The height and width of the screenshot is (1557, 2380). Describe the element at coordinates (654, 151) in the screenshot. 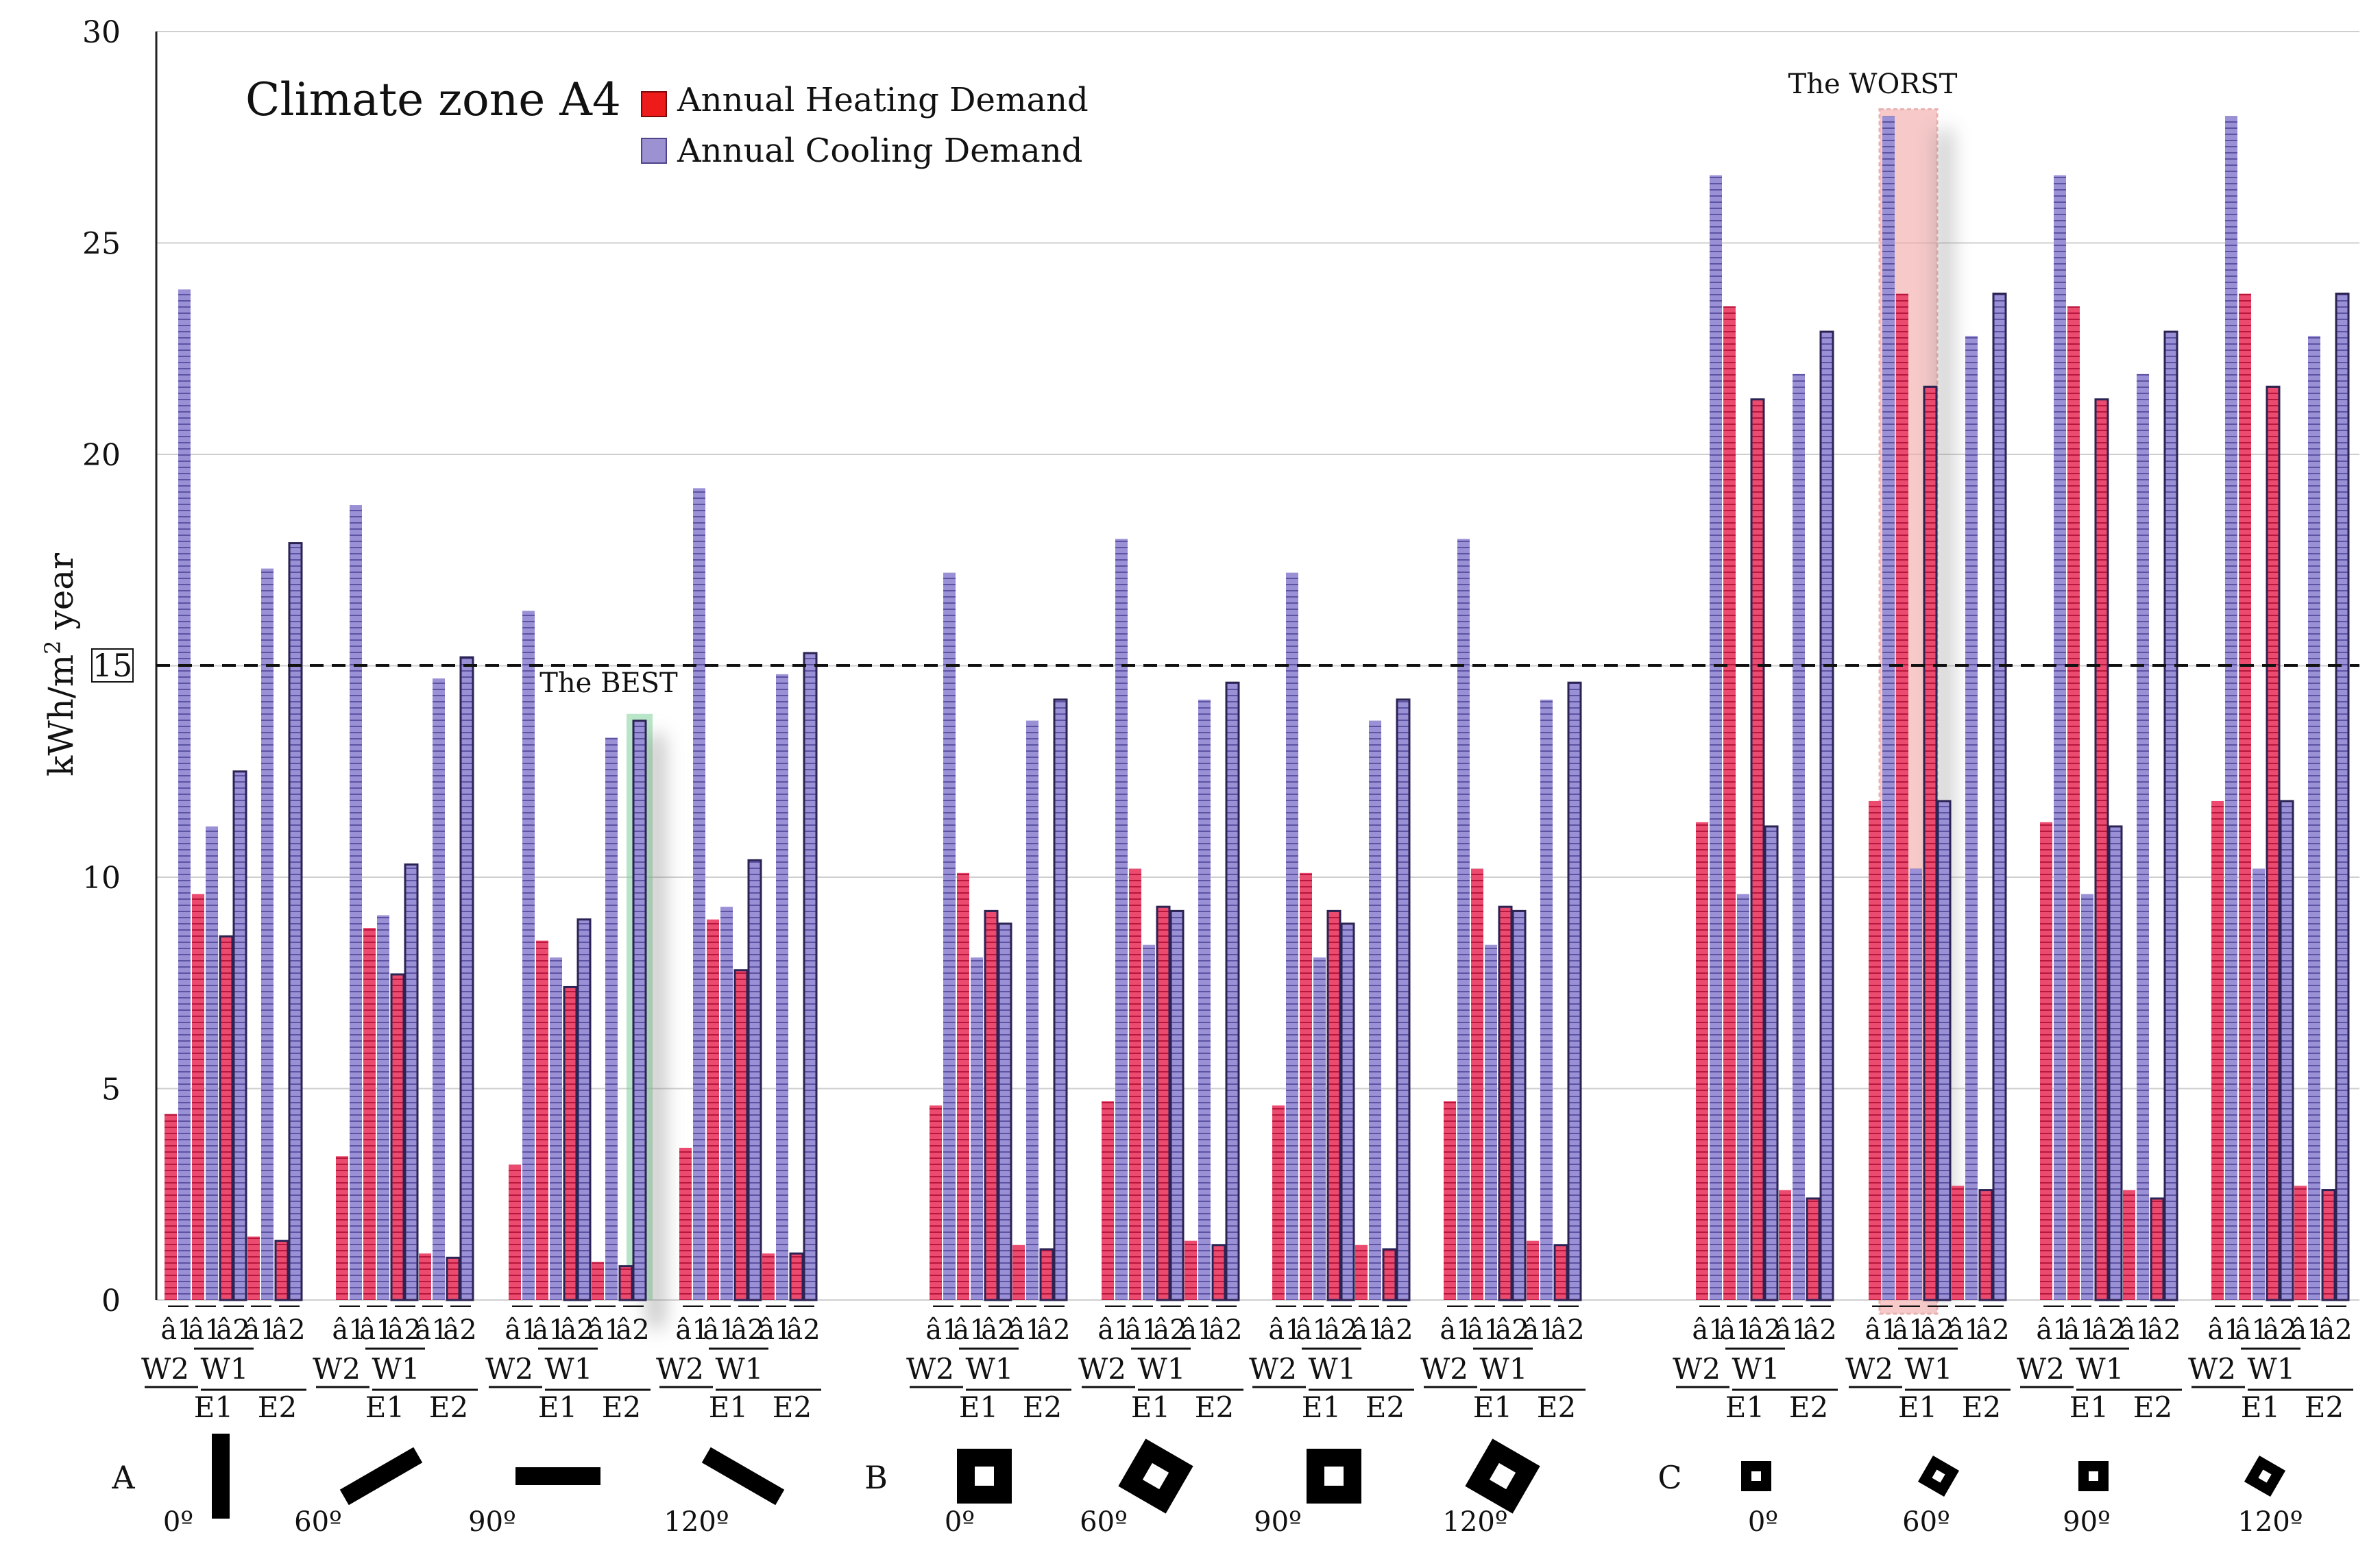

I see `legend-swatch-cooling` at that location.